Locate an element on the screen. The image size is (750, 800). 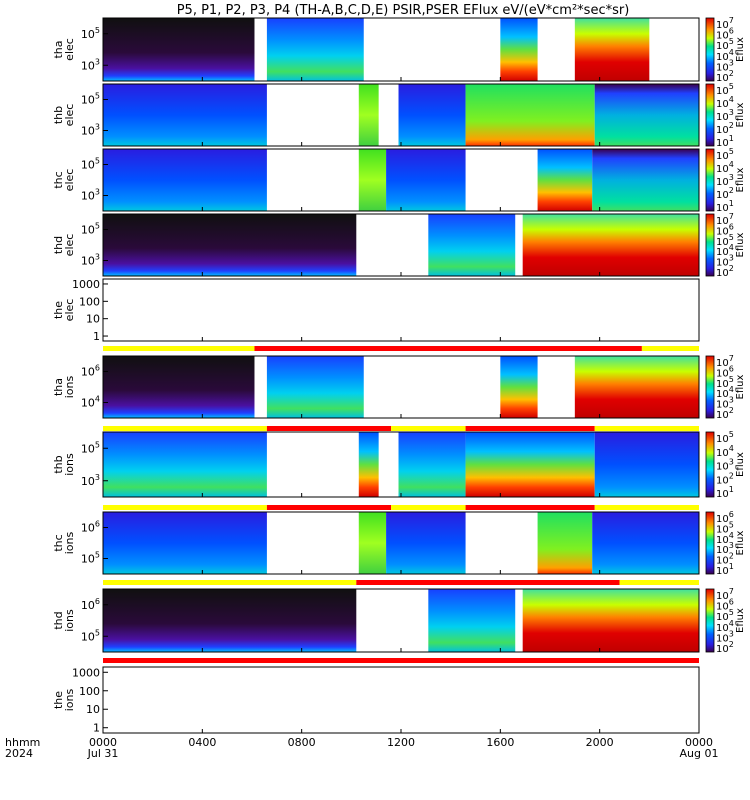
x-date-label: Aug 01 is located at coordinates (699, 753).